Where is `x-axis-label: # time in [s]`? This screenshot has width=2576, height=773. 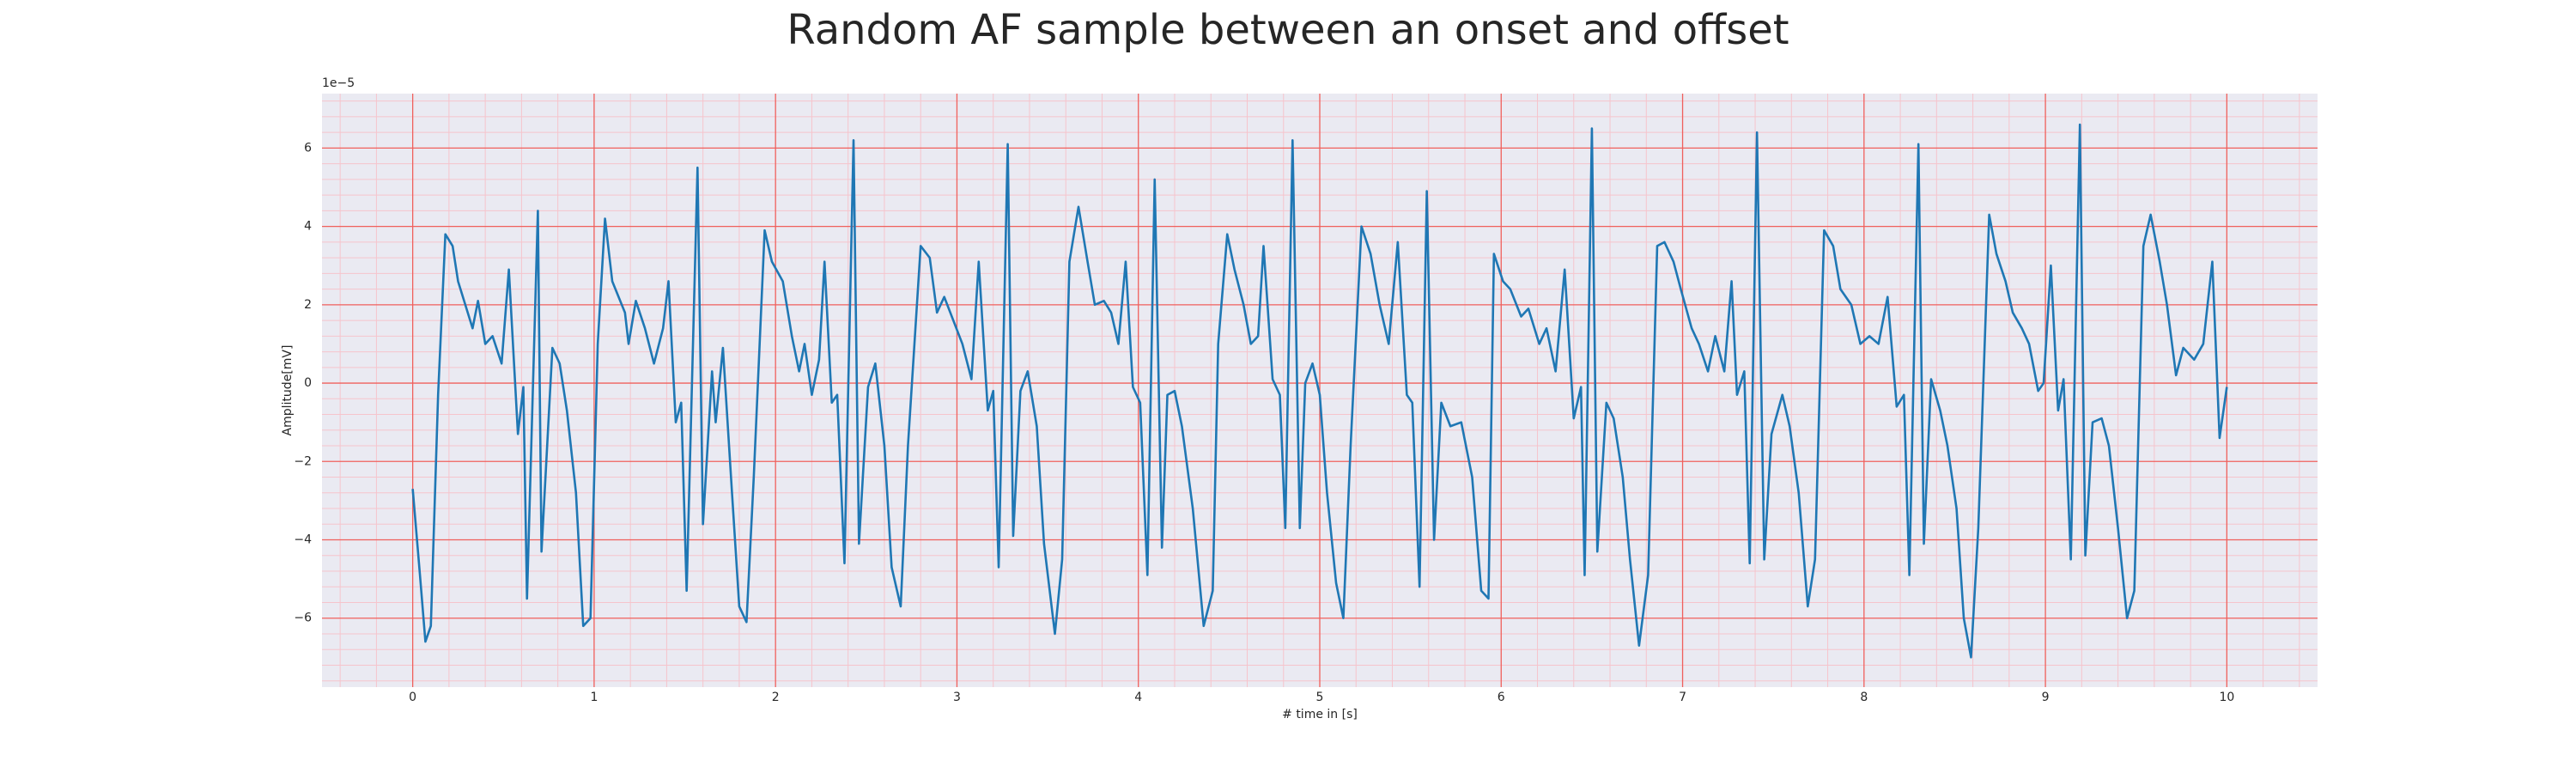
x-axis-label: # time in [s] is located at coordinates (1320, 714).